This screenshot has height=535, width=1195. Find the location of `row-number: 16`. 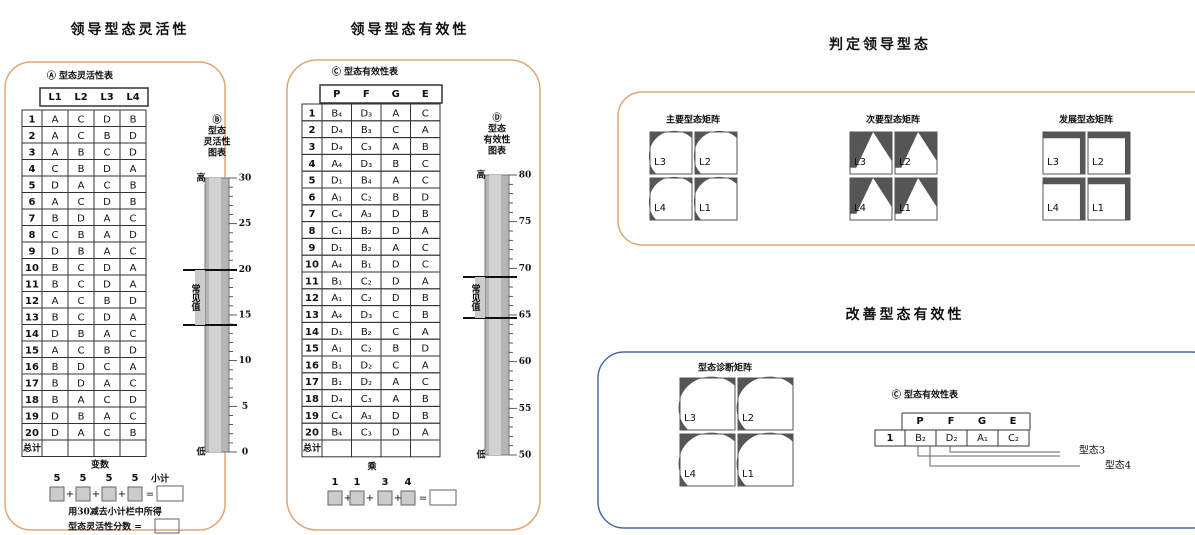

row-number: 16 is located at coordinates (312, 365).